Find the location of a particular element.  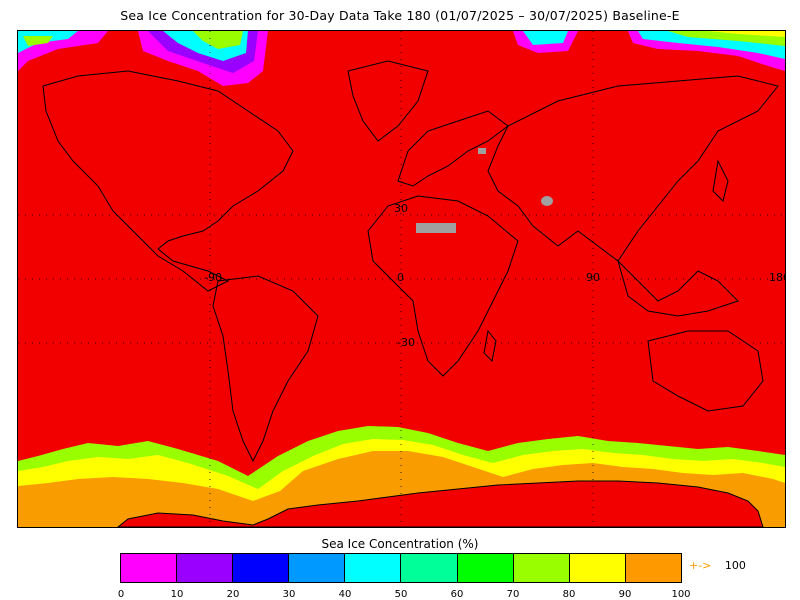

arctic-sea-ice is located at coordinates (401, 58).